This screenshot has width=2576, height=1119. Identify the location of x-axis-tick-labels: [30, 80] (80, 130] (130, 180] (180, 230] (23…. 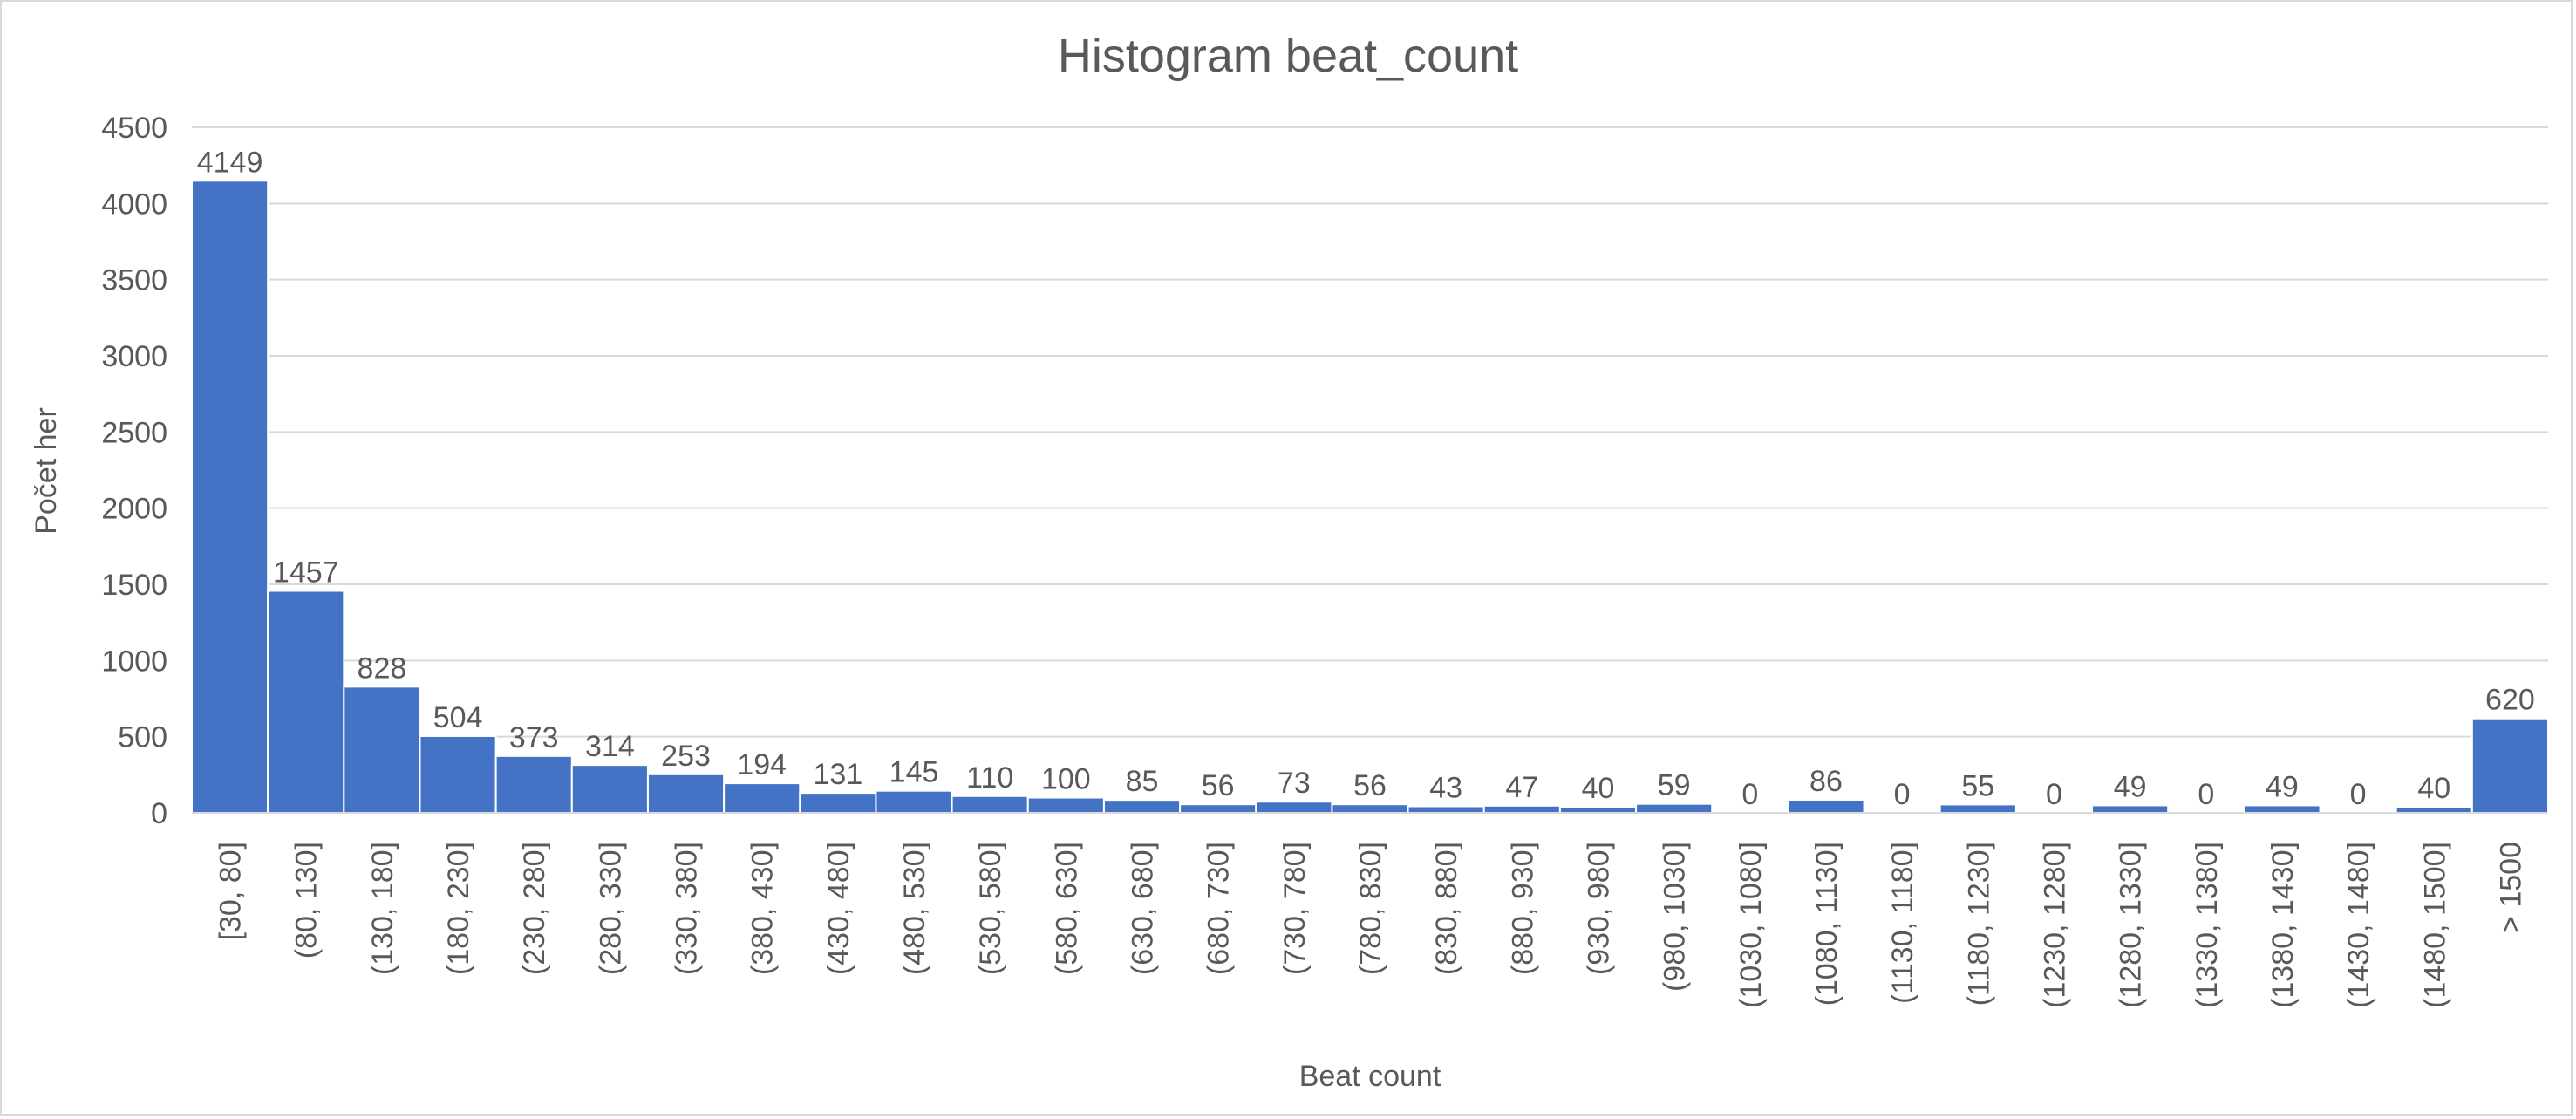
(1372, 925).